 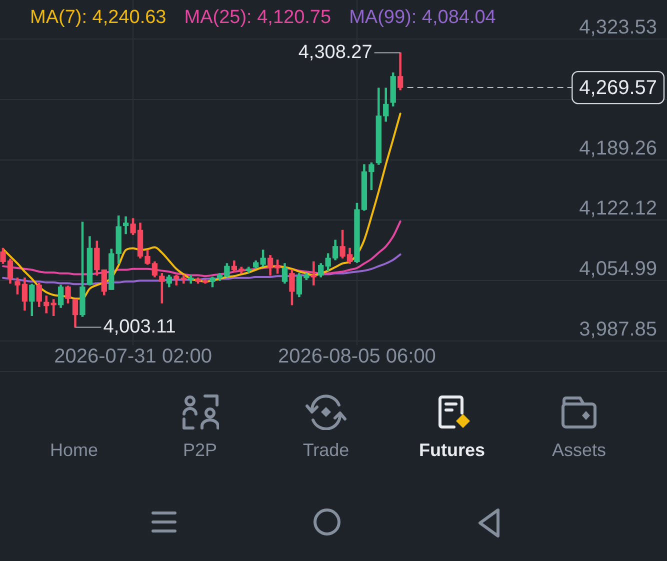 What do you see at coordinates (326, 450) in the screenshot?
I see `text: Trade` at bounding box center [326, 450].